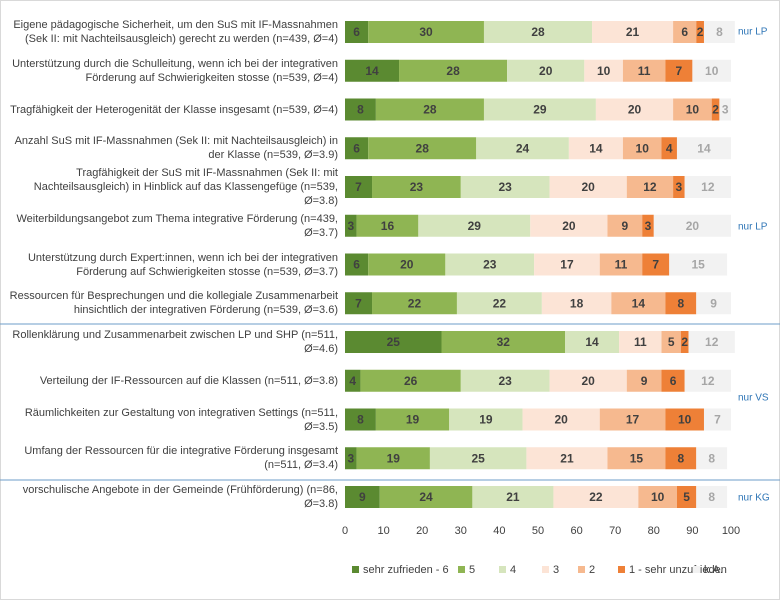 The width and height of the screenshot is (780, 600). I want to click on data-label: 23, so click(506, 187).